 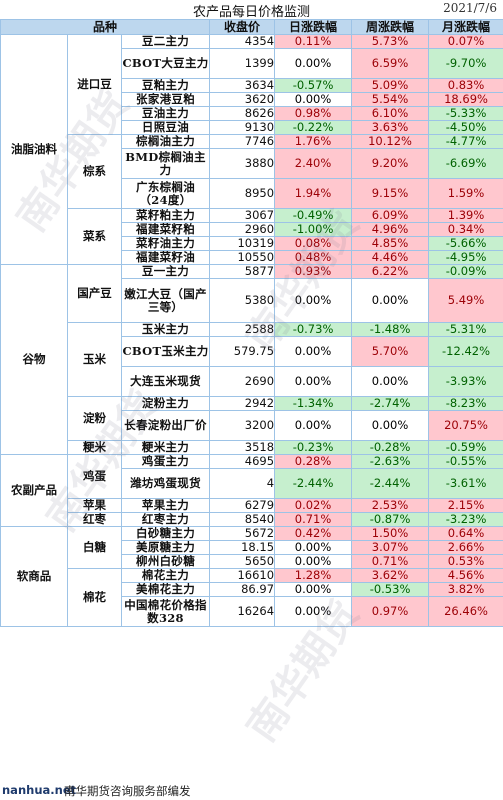 I want to click on day-change-cell: 0.98%, so click(x=313, y=113).